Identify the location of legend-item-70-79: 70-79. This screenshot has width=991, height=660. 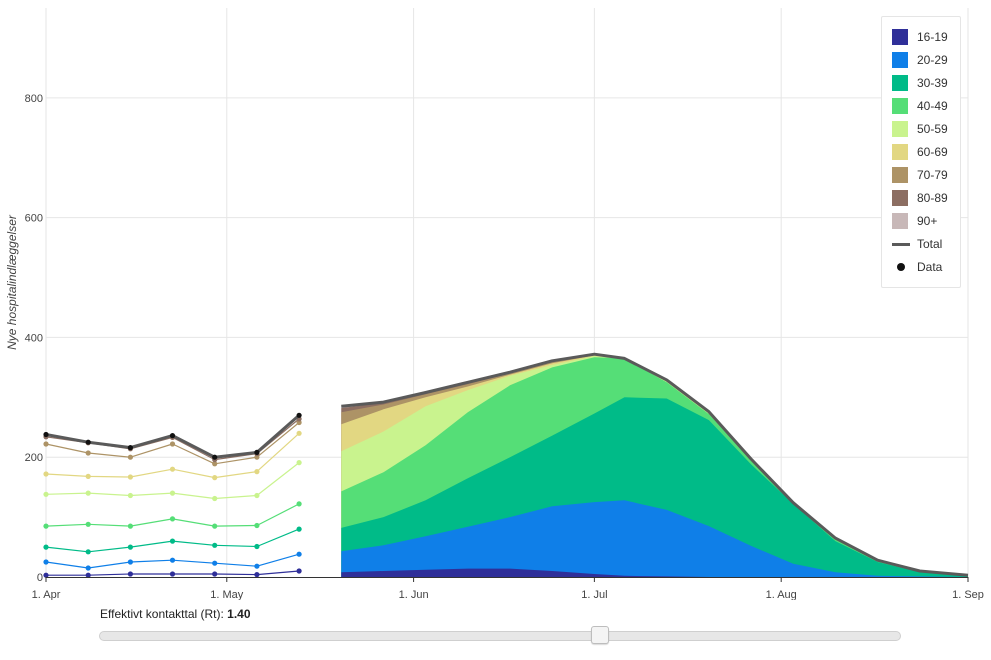
(920, 175).